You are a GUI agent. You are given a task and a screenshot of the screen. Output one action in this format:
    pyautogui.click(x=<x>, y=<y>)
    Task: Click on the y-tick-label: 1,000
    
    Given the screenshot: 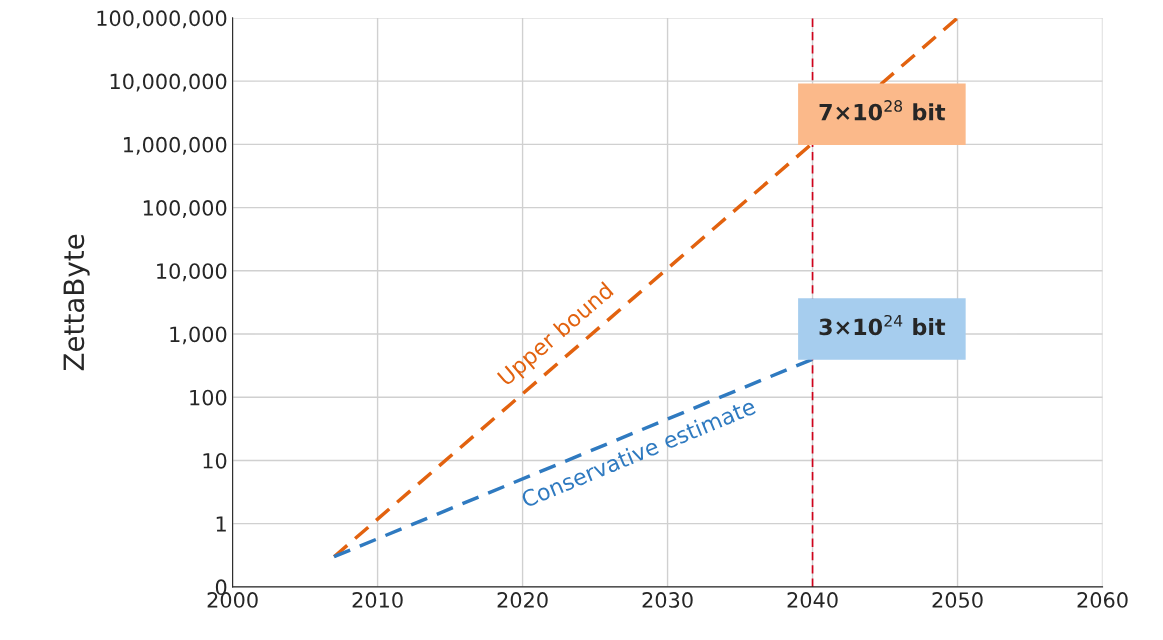 What is the action you would take?
    pyautogui.click(x=198, y=335)
    